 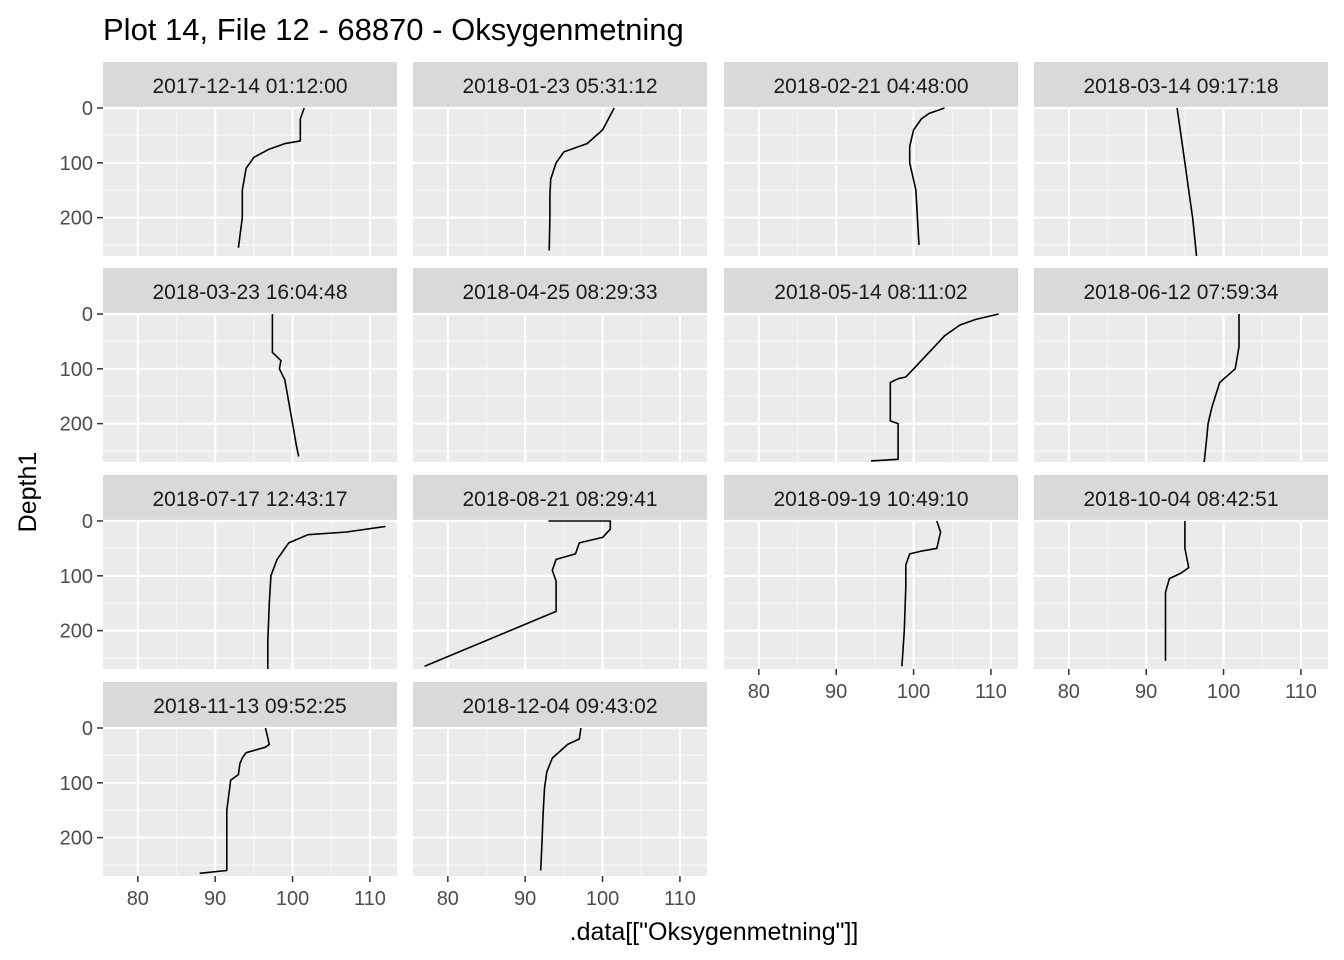 I want to click on strip-label: 2018-01-23 05:31:12, so click(x=560, y=86).